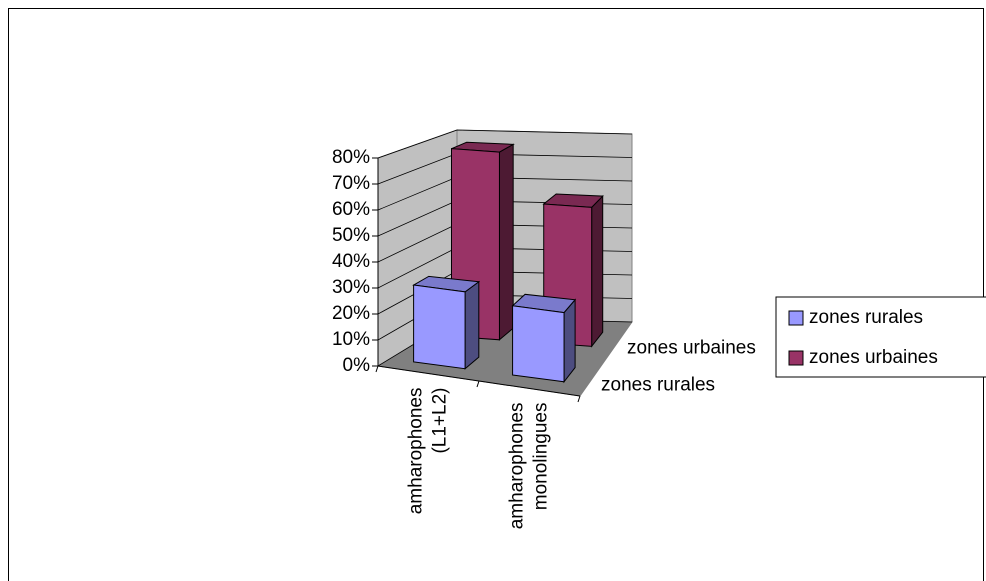 This screenshot has width=986, height=581. What do you see at coordinates (351, 157) in the screenshot?
I see `y-tick-label: 80%` at bounding box center [351, 157].